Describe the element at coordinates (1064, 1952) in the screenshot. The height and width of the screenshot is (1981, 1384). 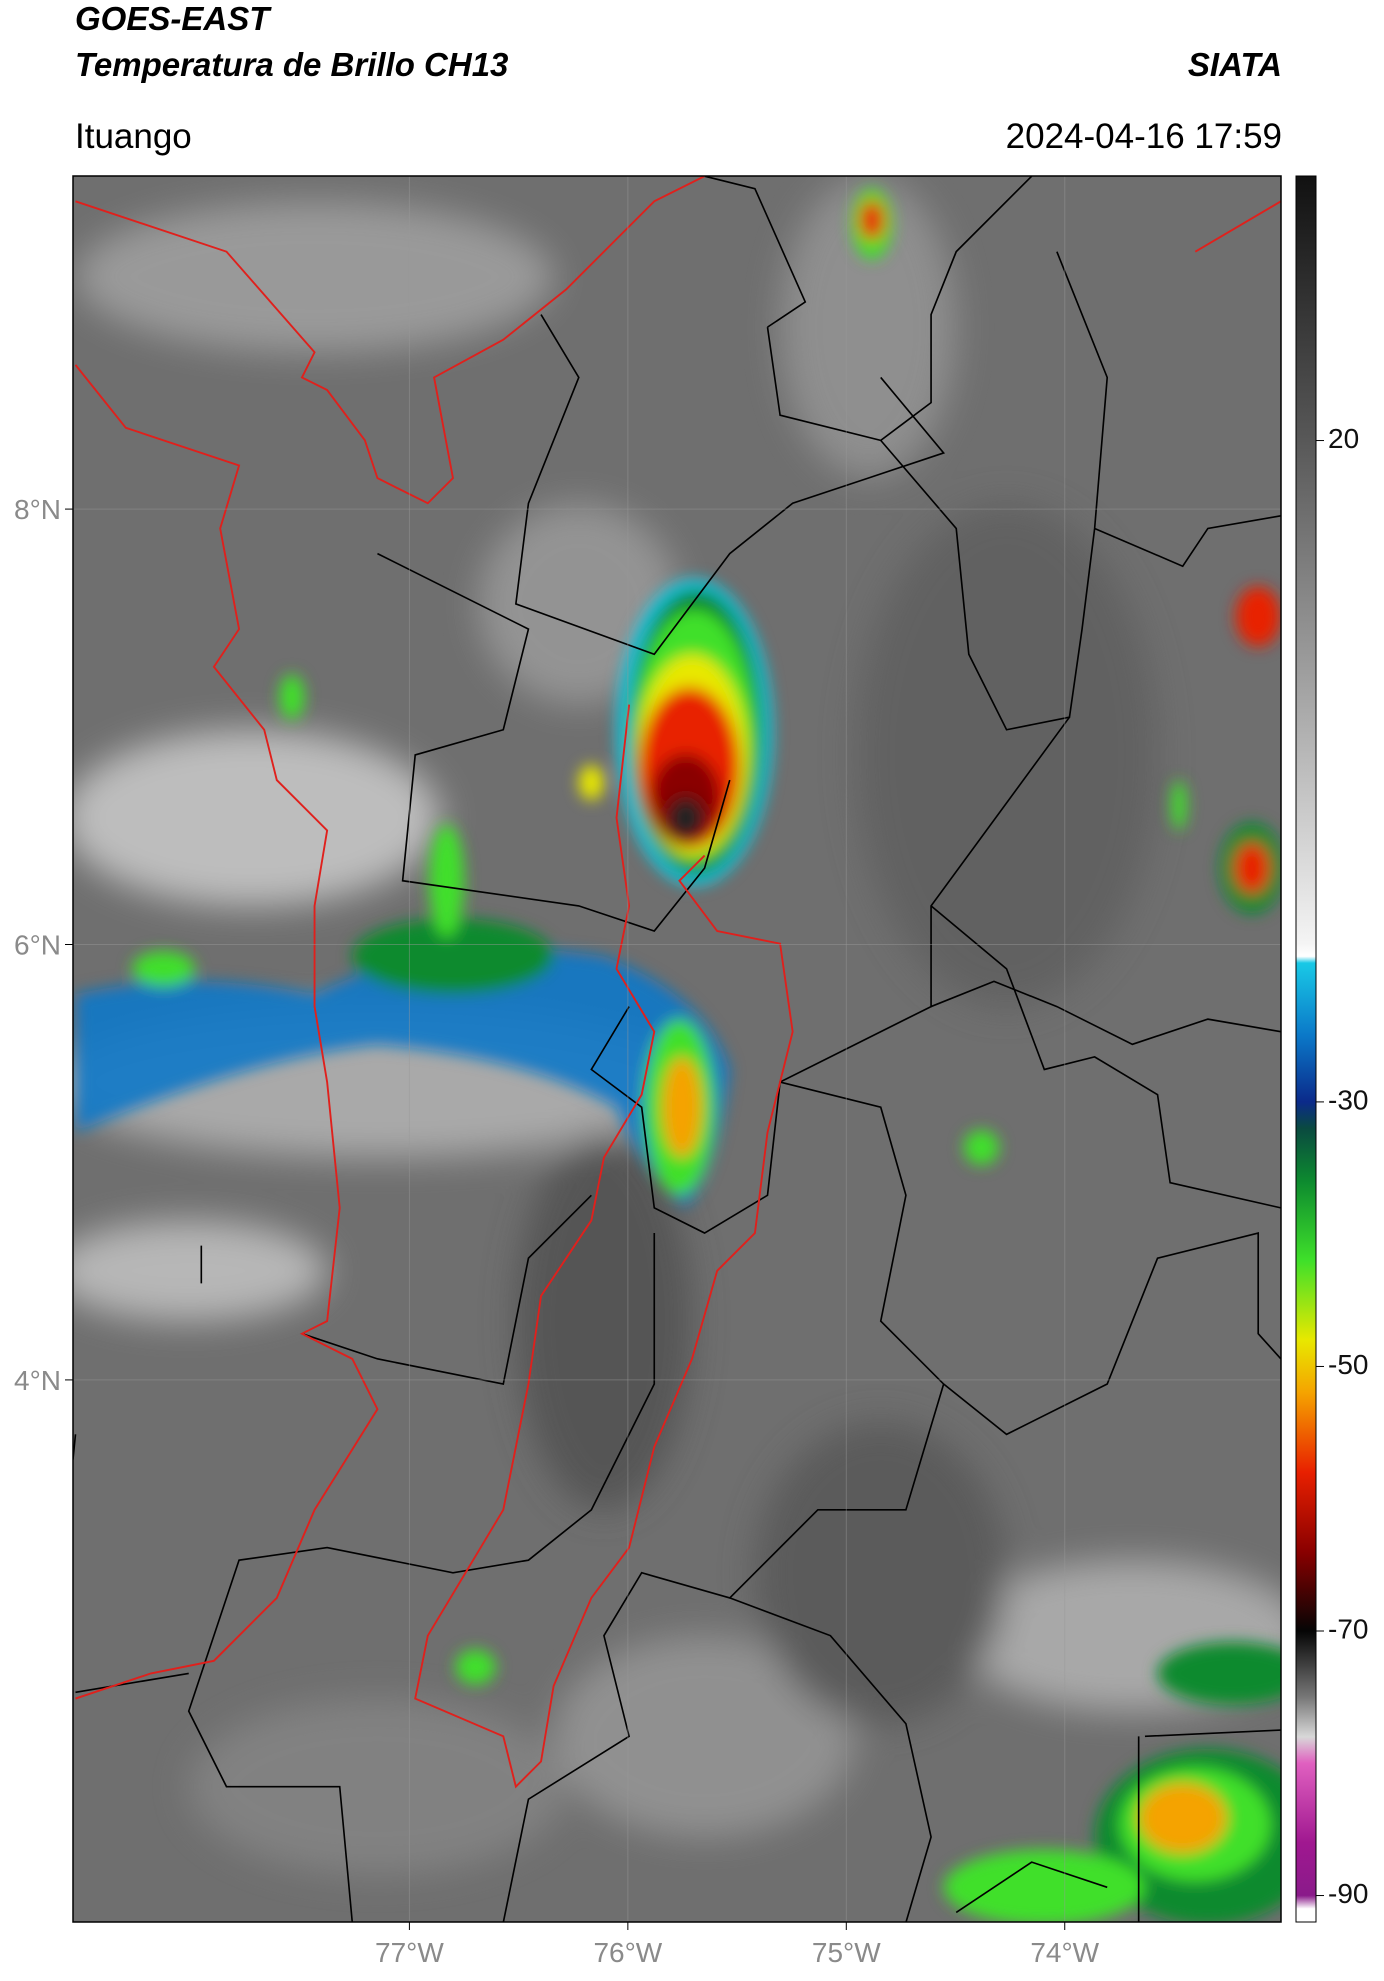
I see `x-tick-label: 74°W` at that location.